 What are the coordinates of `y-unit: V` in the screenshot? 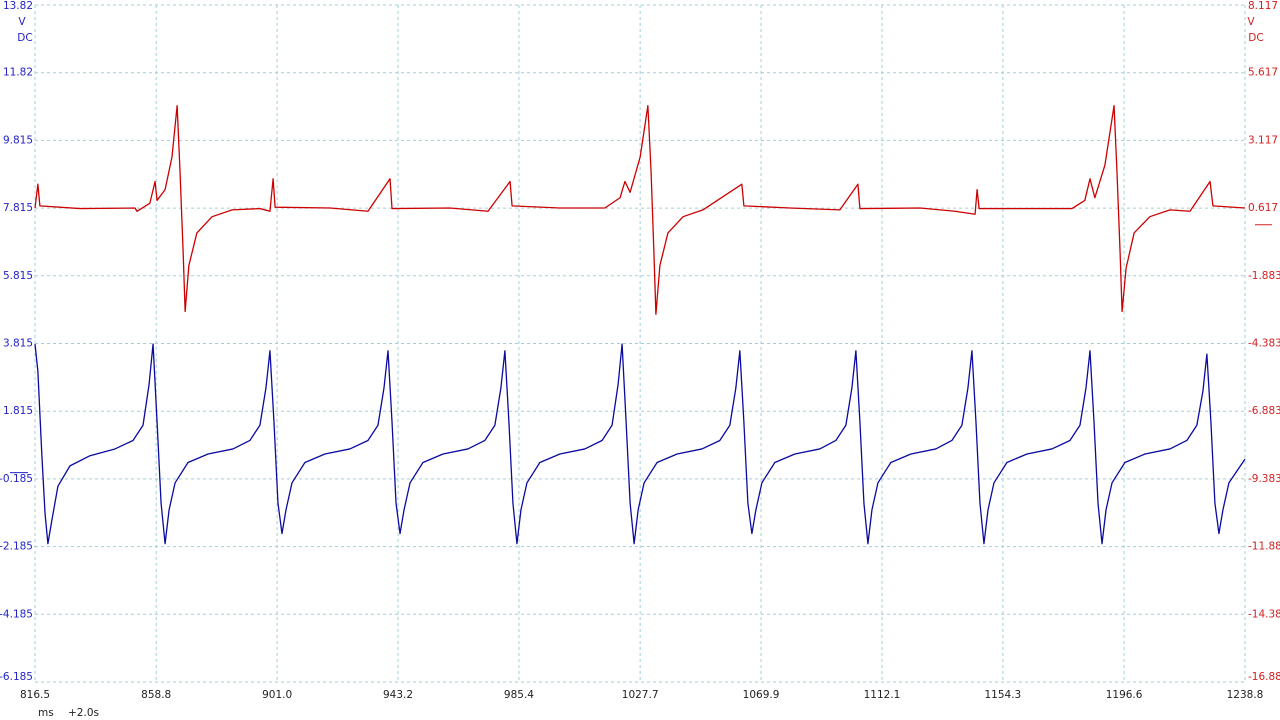 It's located at (22, 22).